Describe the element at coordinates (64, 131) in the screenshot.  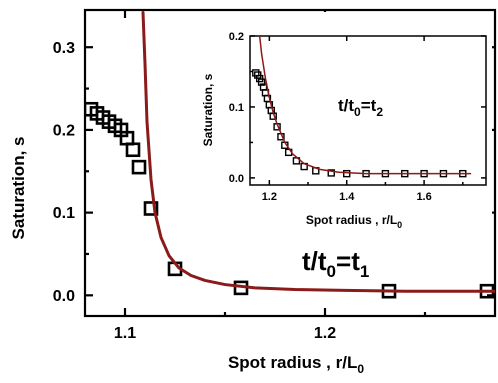
I see `main-y-tick-label: 0.2` at that location.